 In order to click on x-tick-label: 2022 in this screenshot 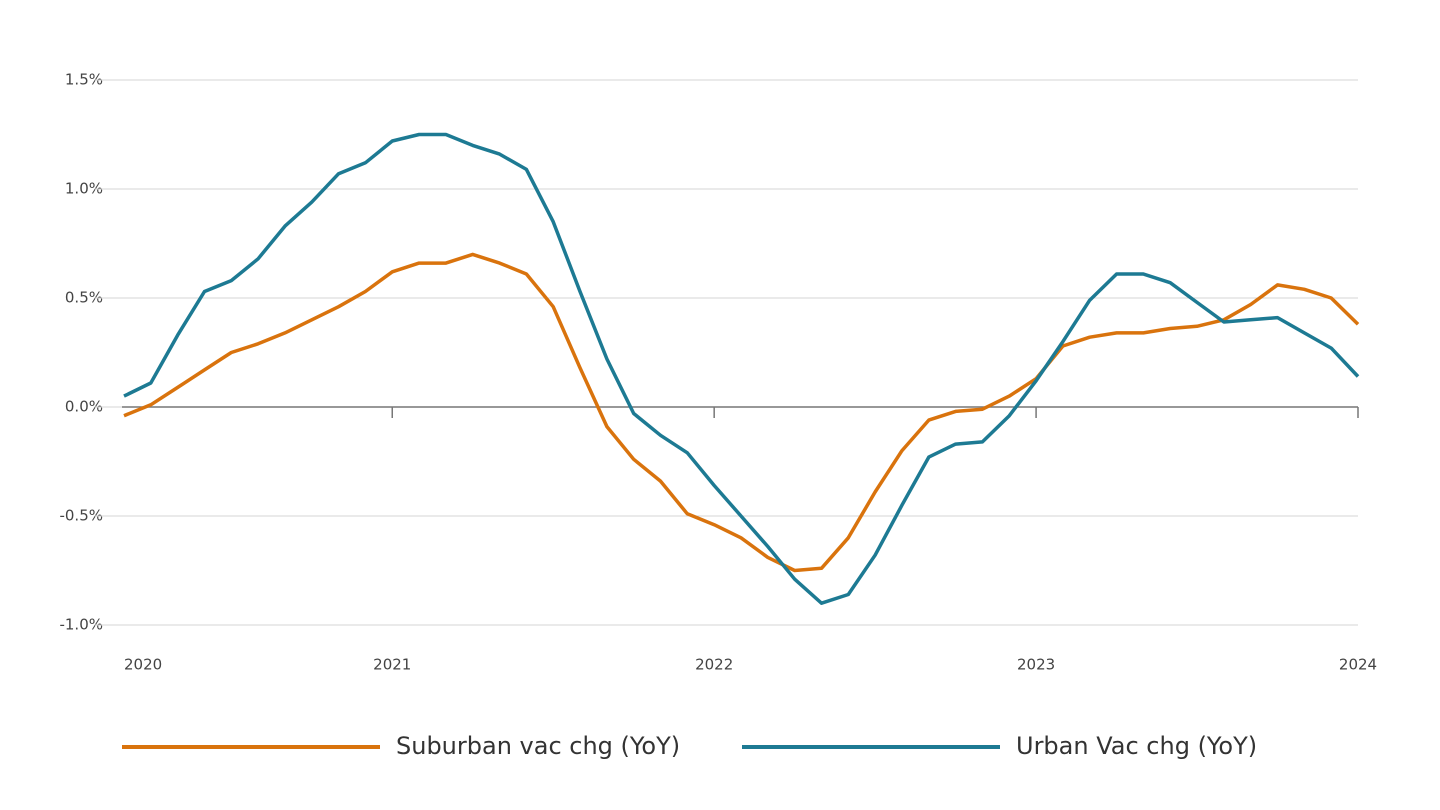, I will do `click(714, 665)`.